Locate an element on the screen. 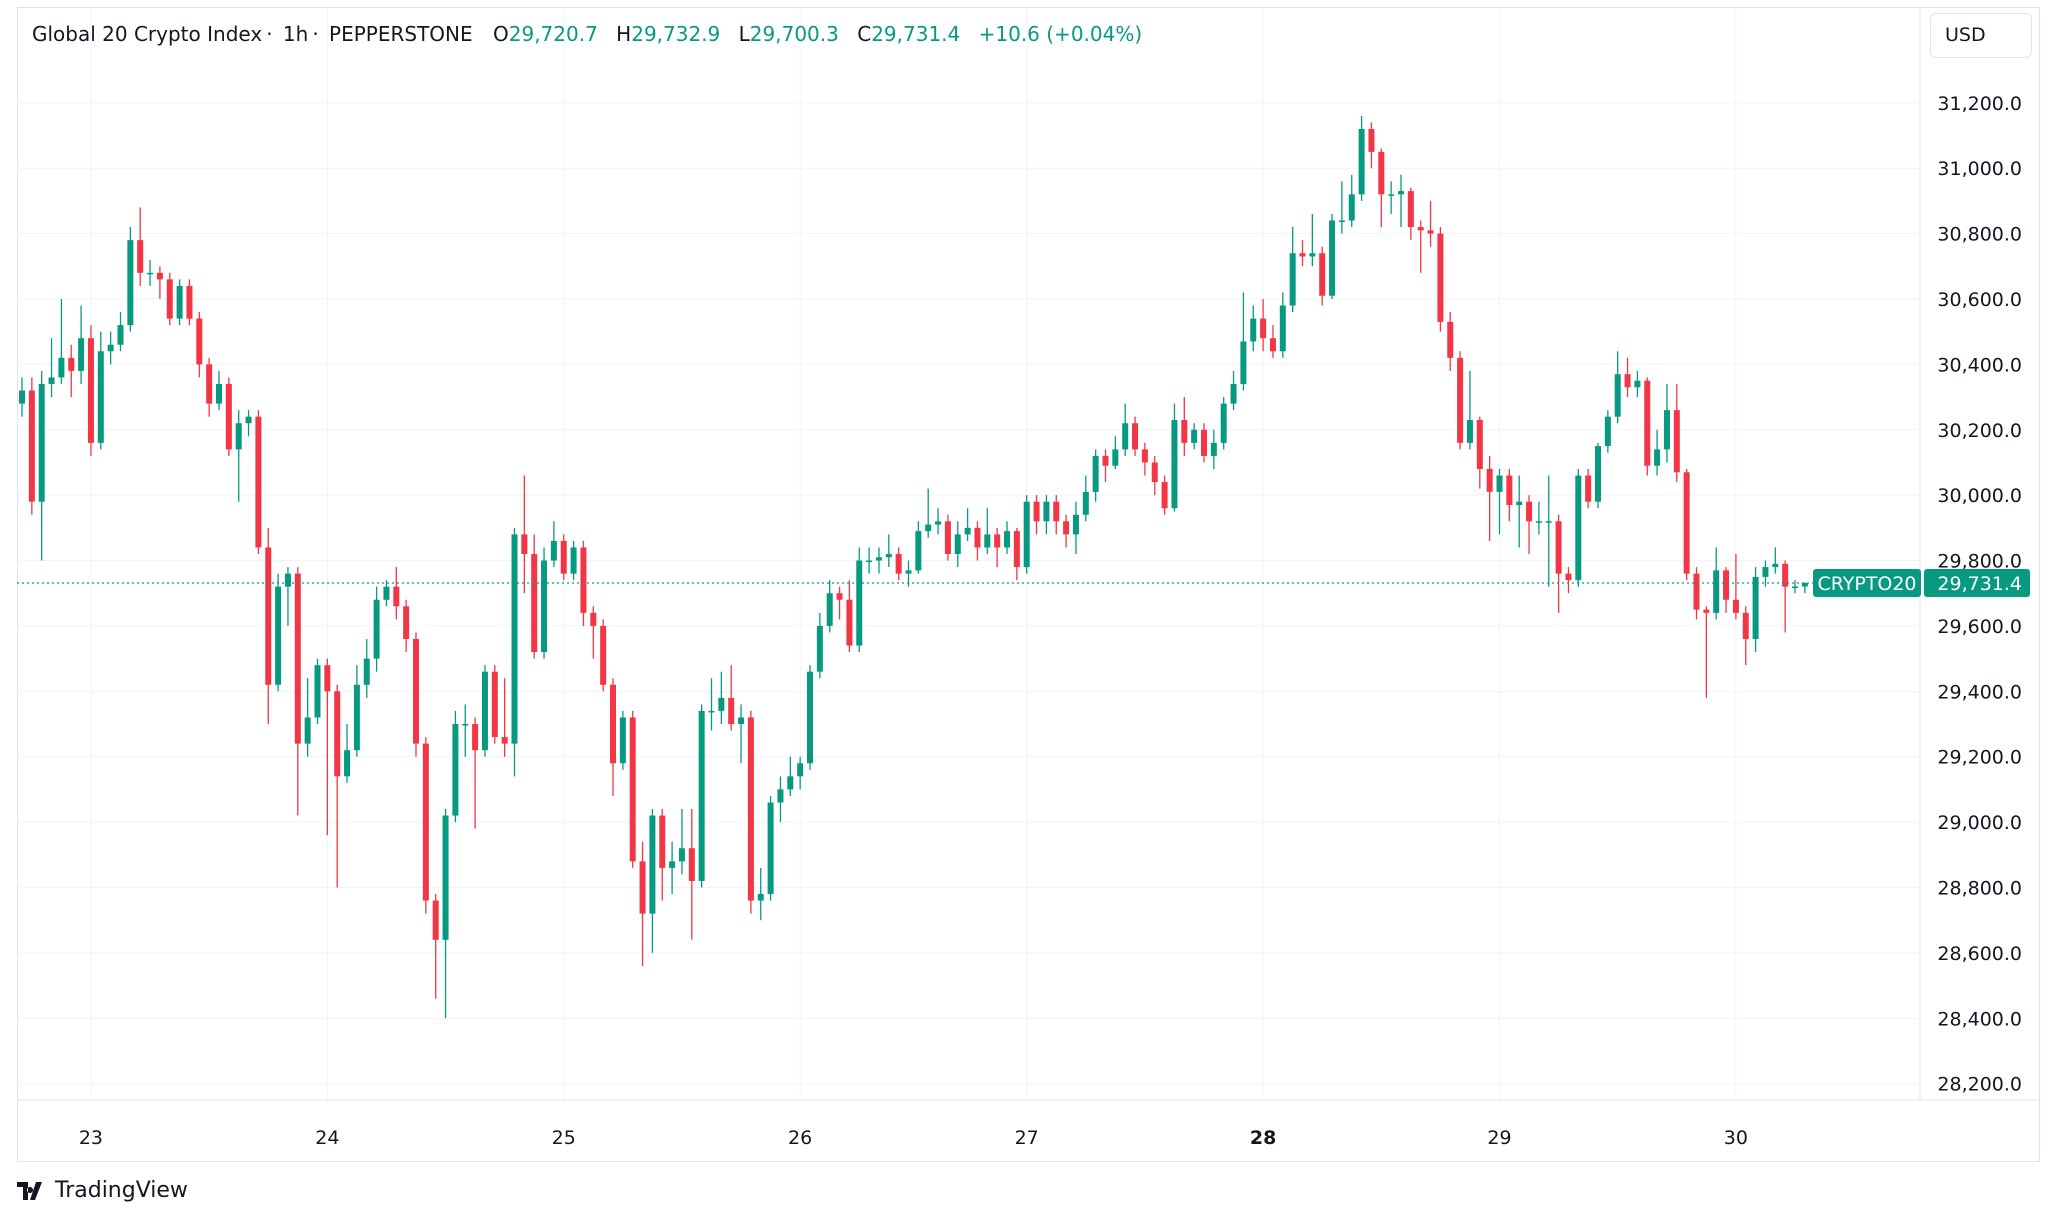  tradingview-logo: TradingView is located at coordinates (102, 1190).